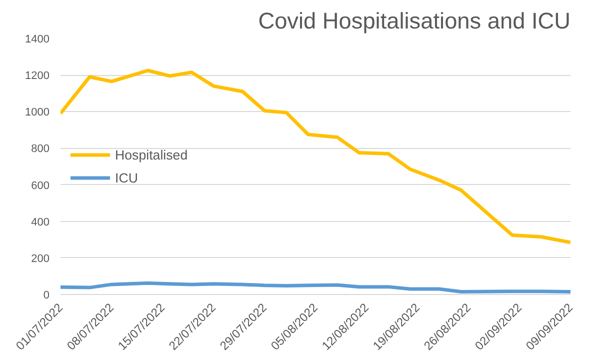 This screenshot has width=600, height=360. I want to click on chart-title: Covid Hospitalisations and ICU, so click(414, 21).